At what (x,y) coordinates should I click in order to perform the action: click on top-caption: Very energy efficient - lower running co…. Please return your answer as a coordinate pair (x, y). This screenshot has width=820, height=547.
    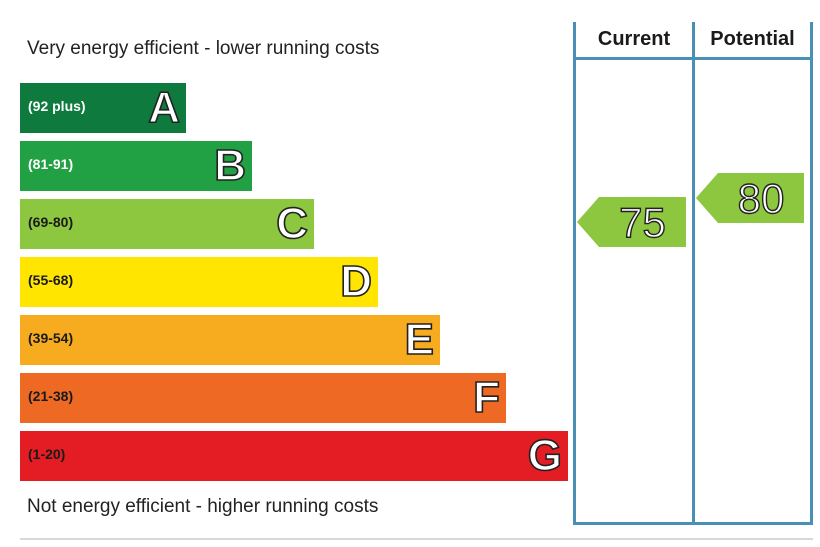
    Looking at the image, I should click on (203, 48).